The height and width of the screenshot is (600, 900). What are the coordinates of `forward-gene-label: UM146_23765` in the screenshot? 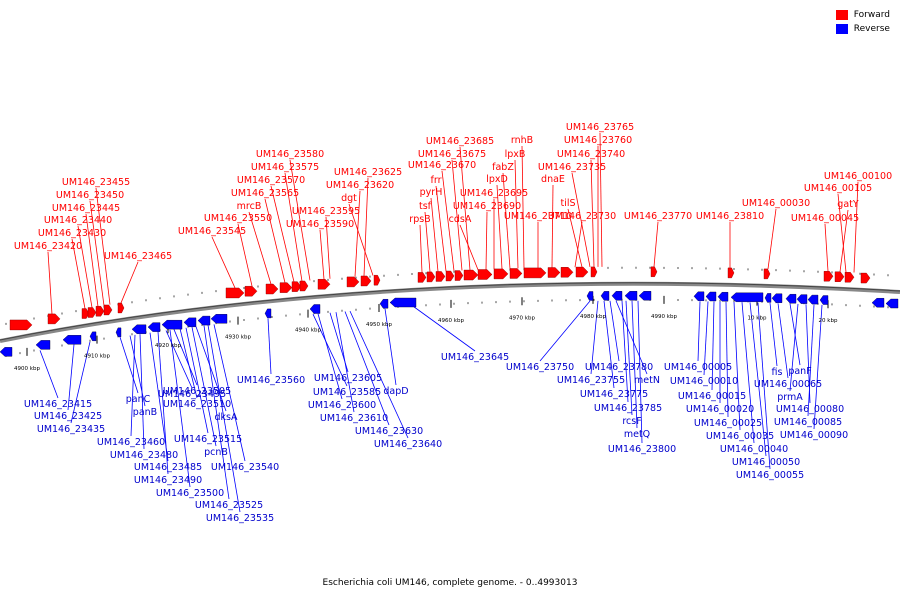 It's located at (600, 127).